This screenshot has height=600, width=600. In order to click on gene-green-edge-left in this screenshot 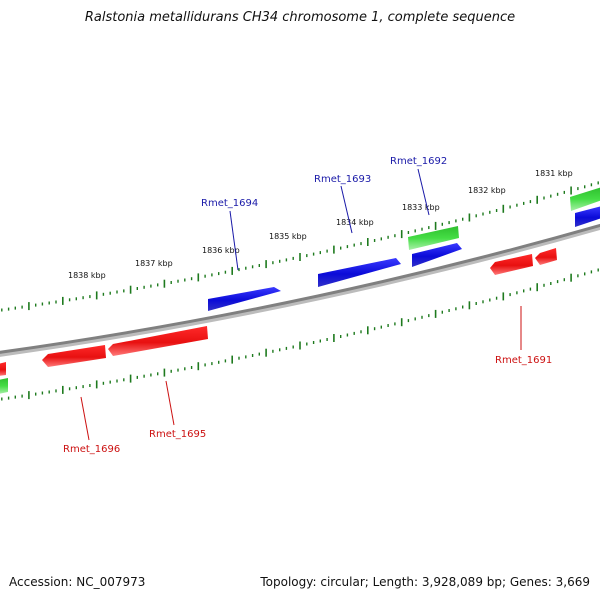, I will do `click(4, 386)`.